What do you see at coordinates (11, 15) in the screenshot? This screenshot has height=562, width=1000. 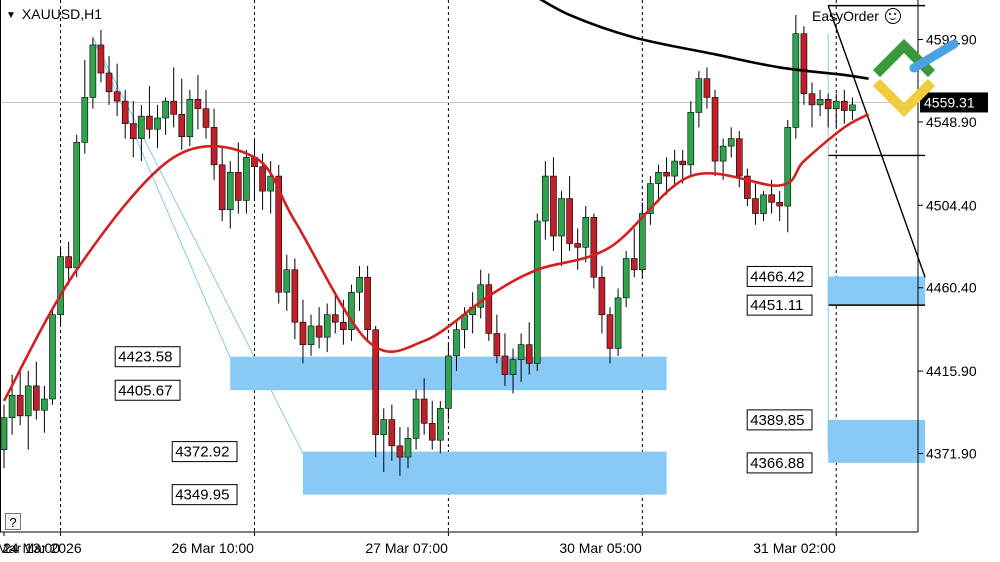 I see `dropdown-triangle-icon: ▼` at bounding box center [11, 15].